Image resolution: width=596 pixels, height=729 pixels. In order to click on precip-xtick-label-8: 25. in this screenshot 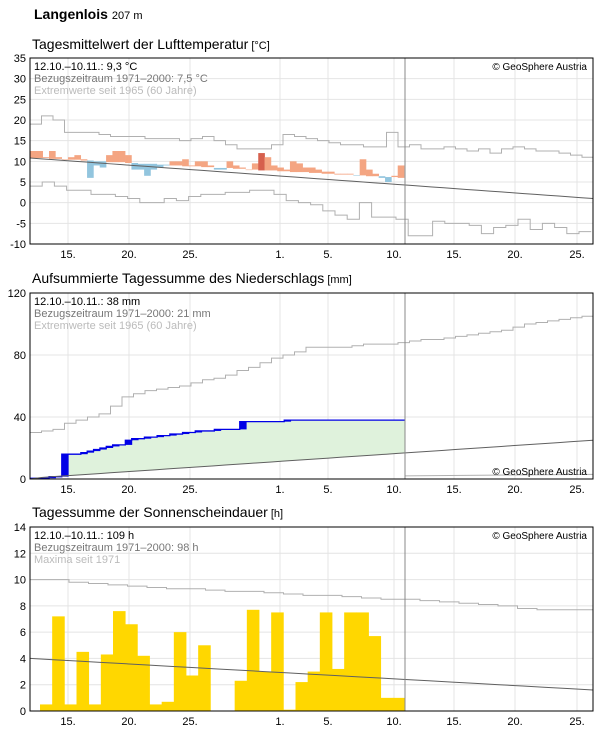, I will do `click(576, 490)`.